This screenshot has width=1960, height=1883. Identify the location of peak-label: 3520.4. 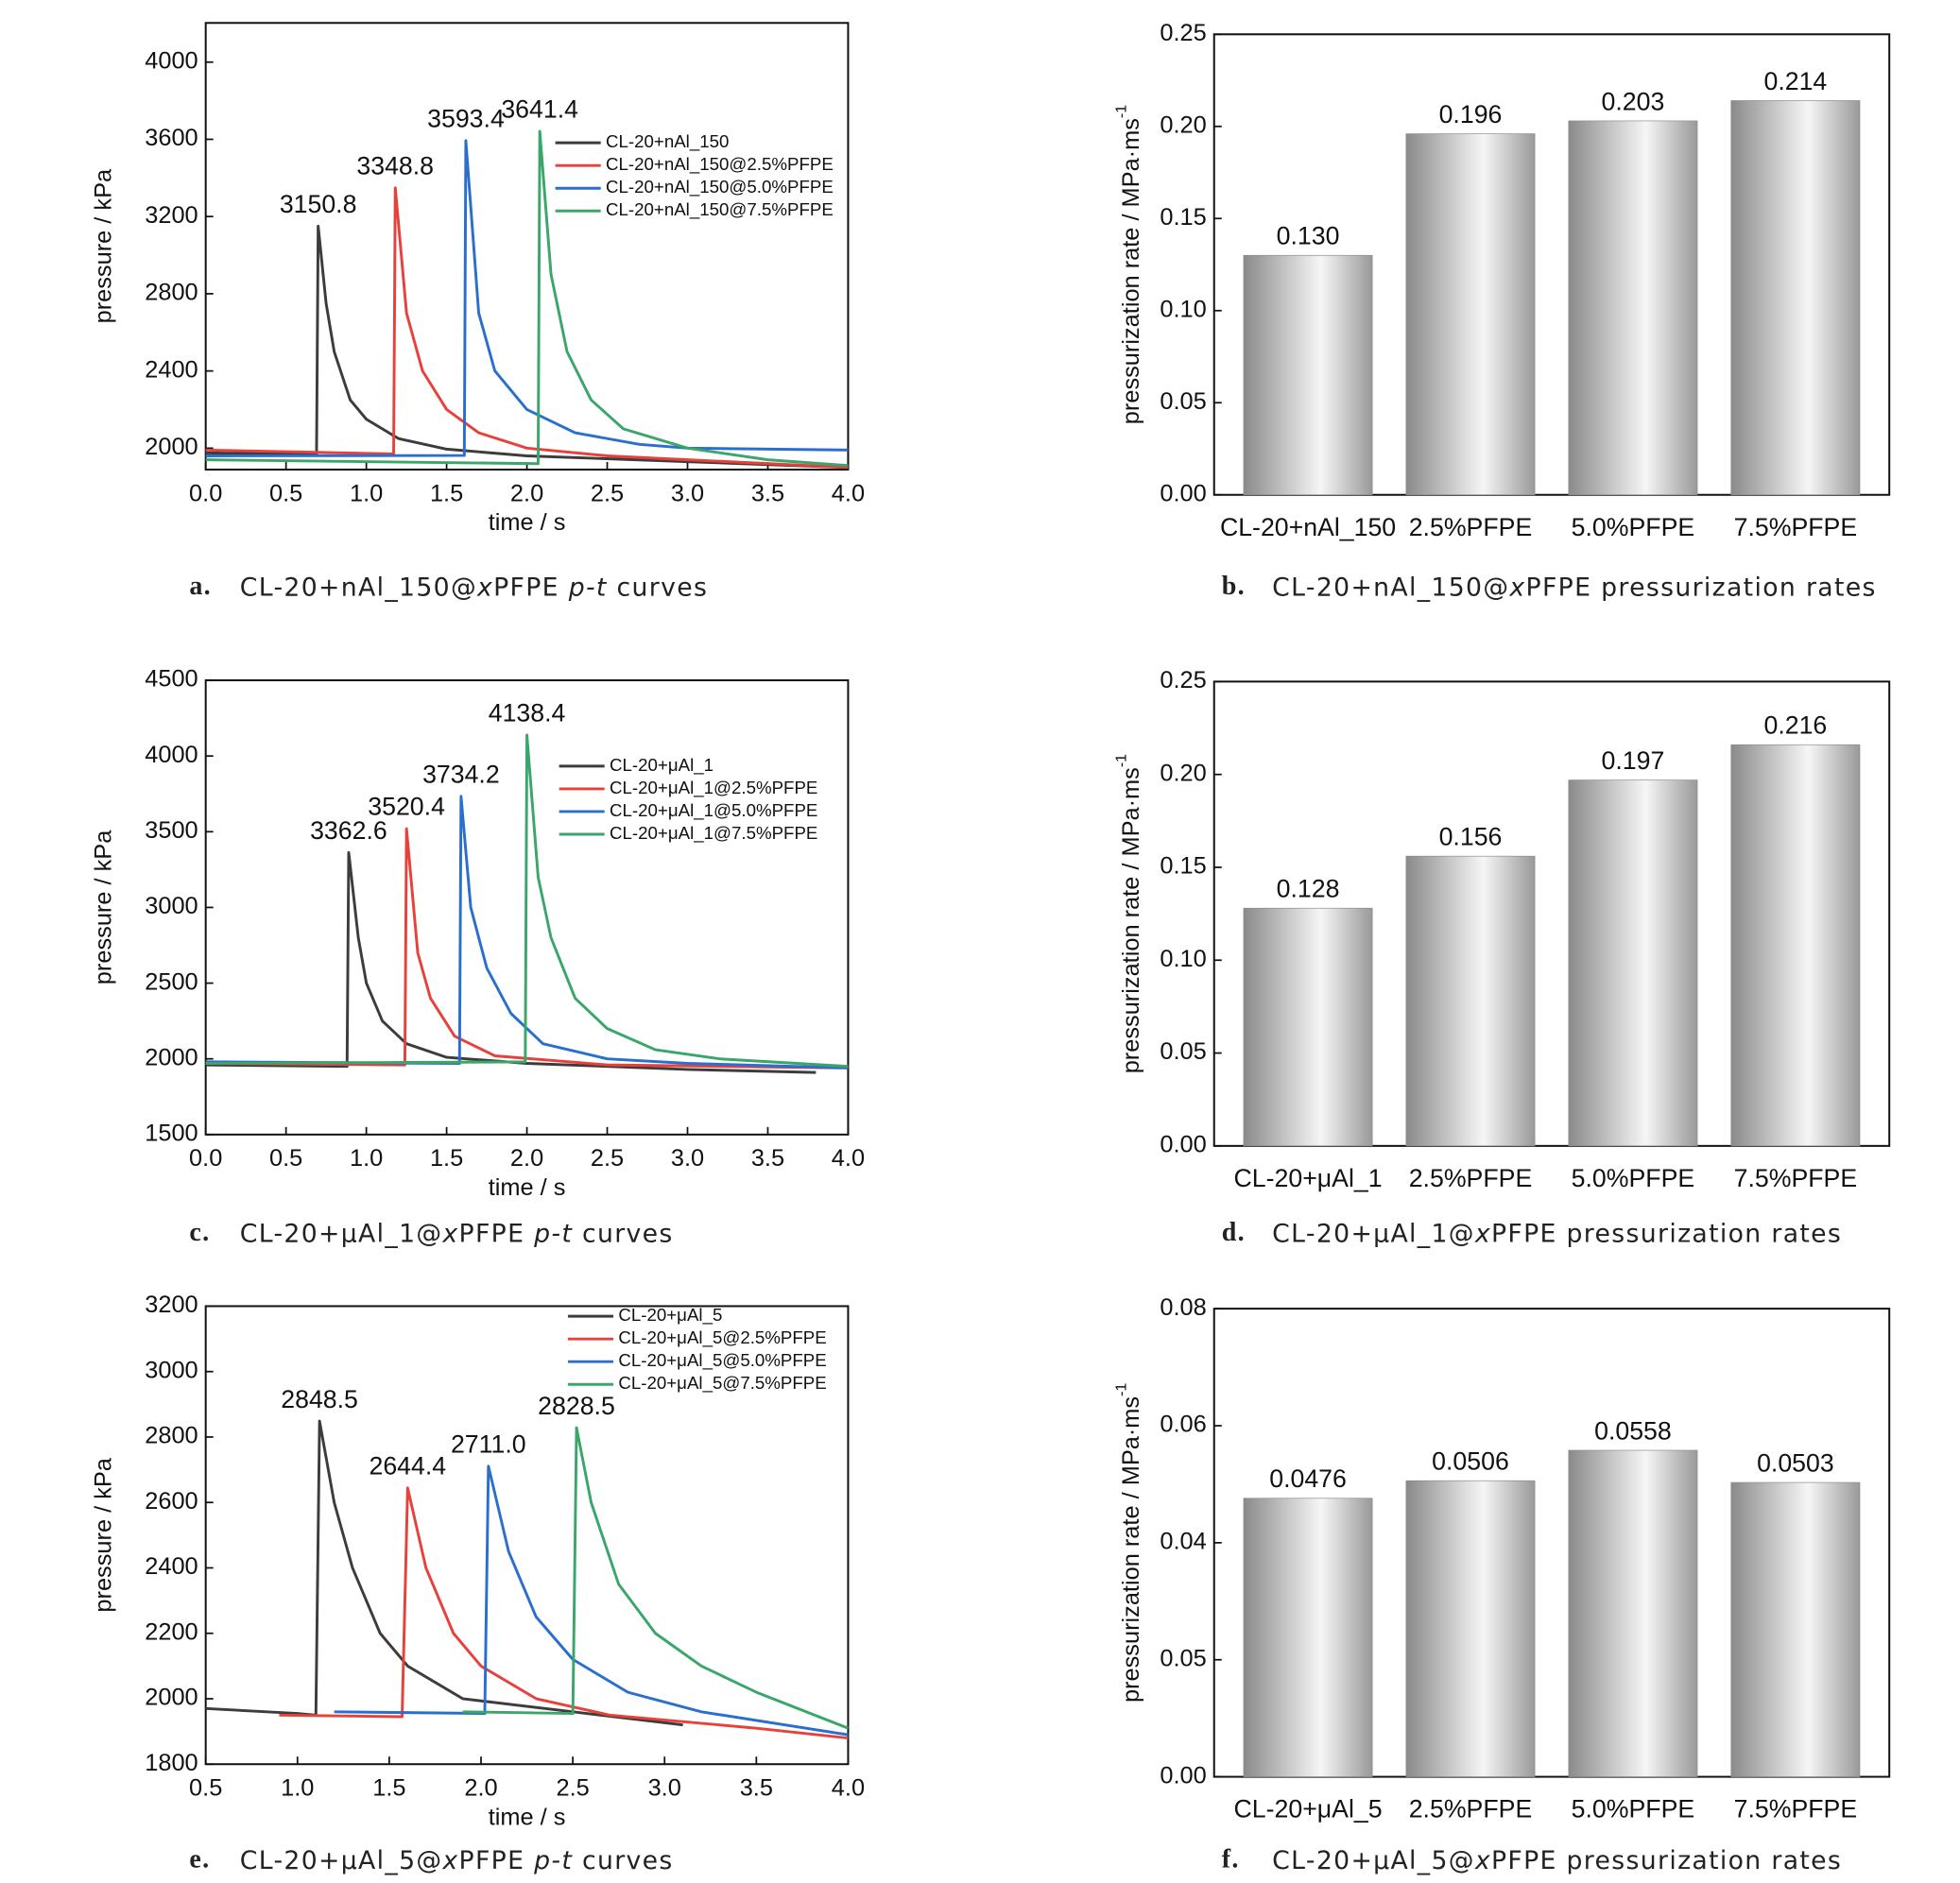
(406, 807).